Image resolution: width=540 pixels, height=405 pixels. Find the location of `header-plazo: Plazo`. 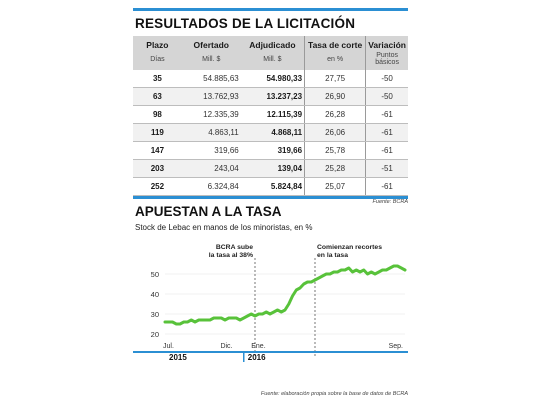

header-plazo: Plazo is located at coordinates (157, 43).